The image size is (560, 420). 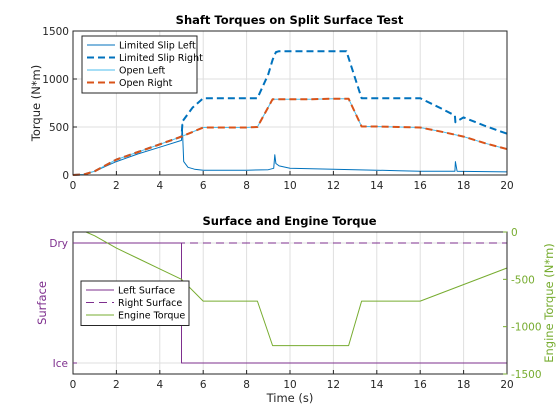 What do you see at coordinates (246, 186) in the screenshot?
I see `top-xtick-label: 8` at bounding box center [246, 186].